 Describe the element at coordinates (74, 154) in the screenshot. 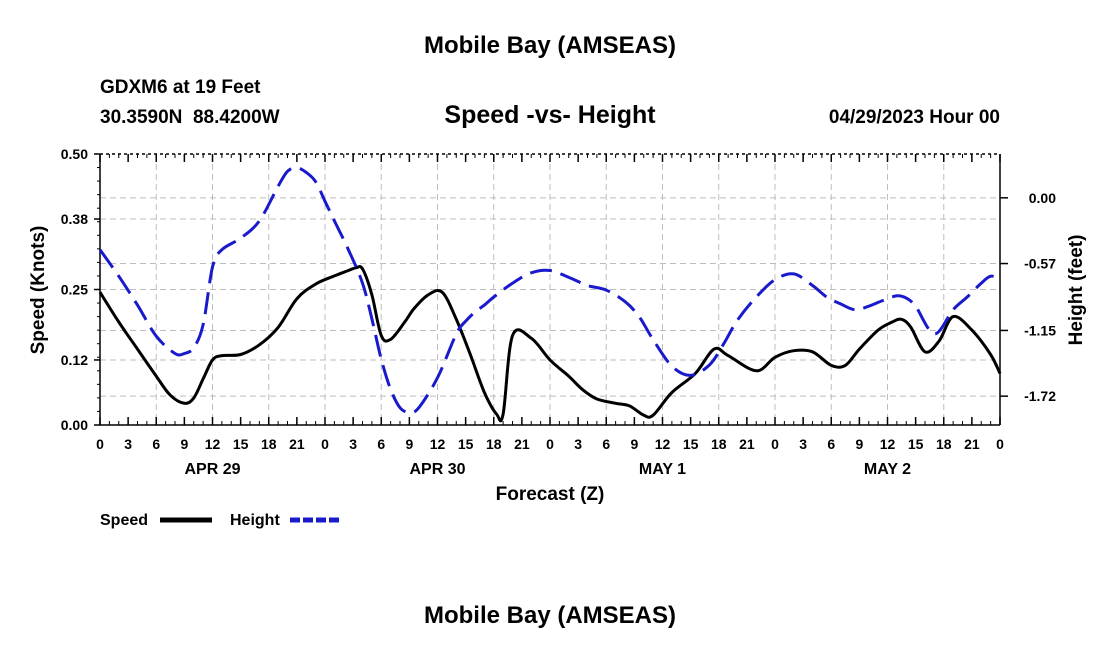

I see `y-tick-label: 0.50` at that location.